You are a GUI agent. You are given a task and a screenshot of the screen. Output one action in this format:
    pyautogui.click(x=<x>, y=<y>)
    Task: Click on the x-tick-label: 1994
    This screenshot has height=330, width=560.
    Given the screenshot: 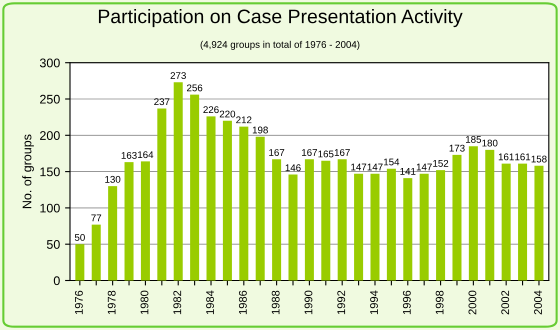 What is the action you would take?
    pyautogui.click(x=374, y=302)
    